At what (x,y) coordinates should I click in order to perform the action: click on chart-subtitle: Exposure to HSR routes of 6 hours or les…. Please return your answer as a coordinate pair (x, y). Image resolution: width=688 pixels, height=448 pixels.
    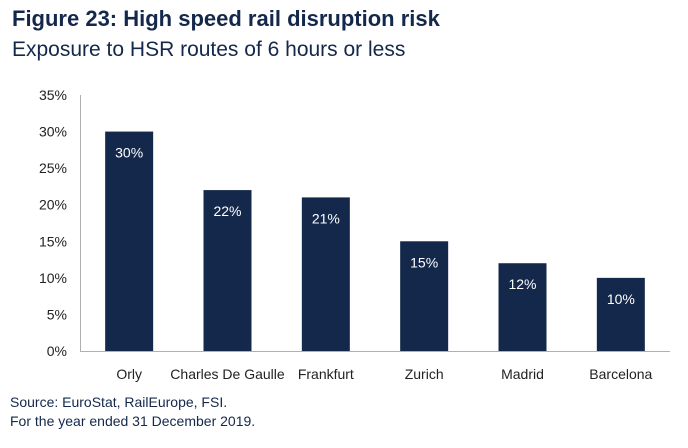
    Looking at the image, I should click on (209, 49).